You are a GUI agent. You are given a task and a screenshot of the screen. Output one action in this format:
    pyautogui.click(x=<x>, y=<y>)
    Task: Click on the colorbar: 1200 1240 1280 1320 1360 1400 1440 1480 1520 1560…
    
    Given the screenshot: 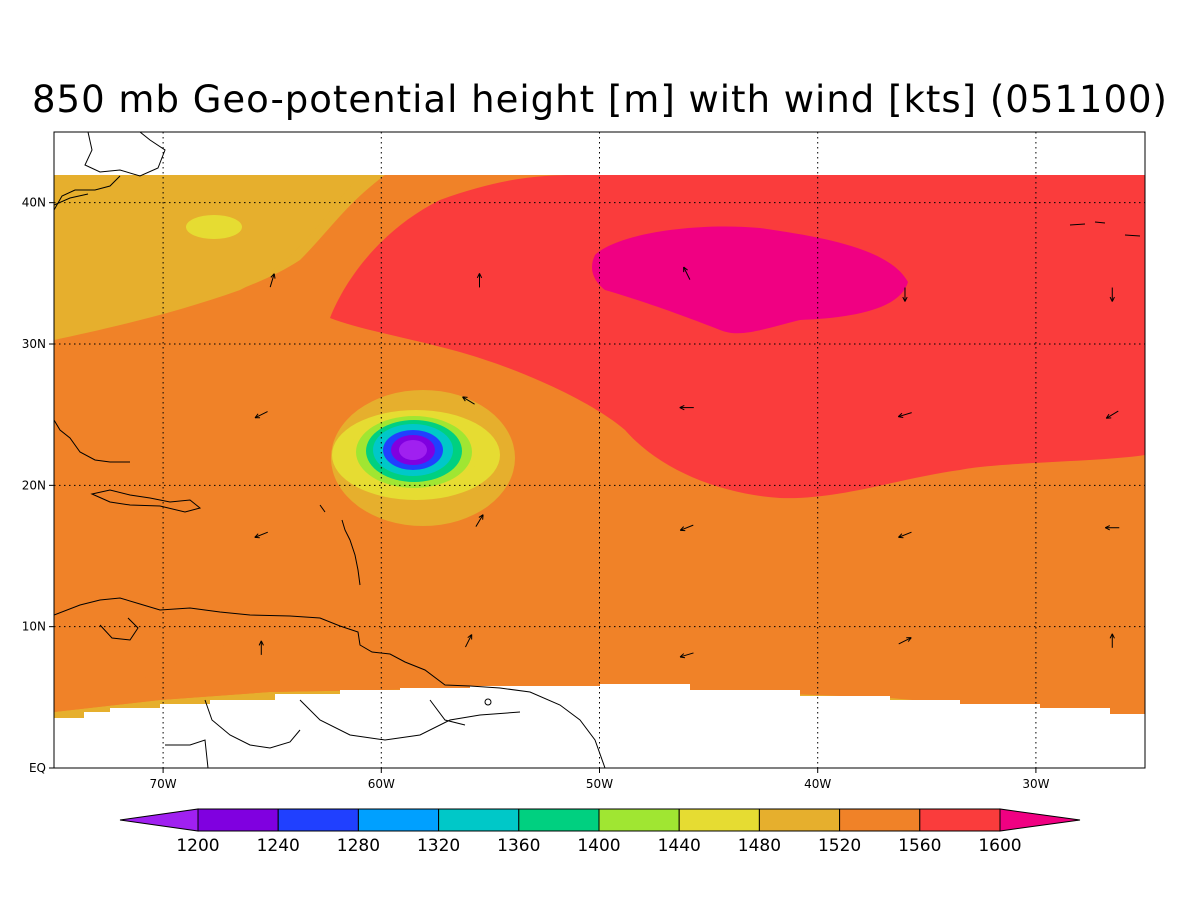 What is the action you would take?
    pyautogui.click(x=600, y=832)
    